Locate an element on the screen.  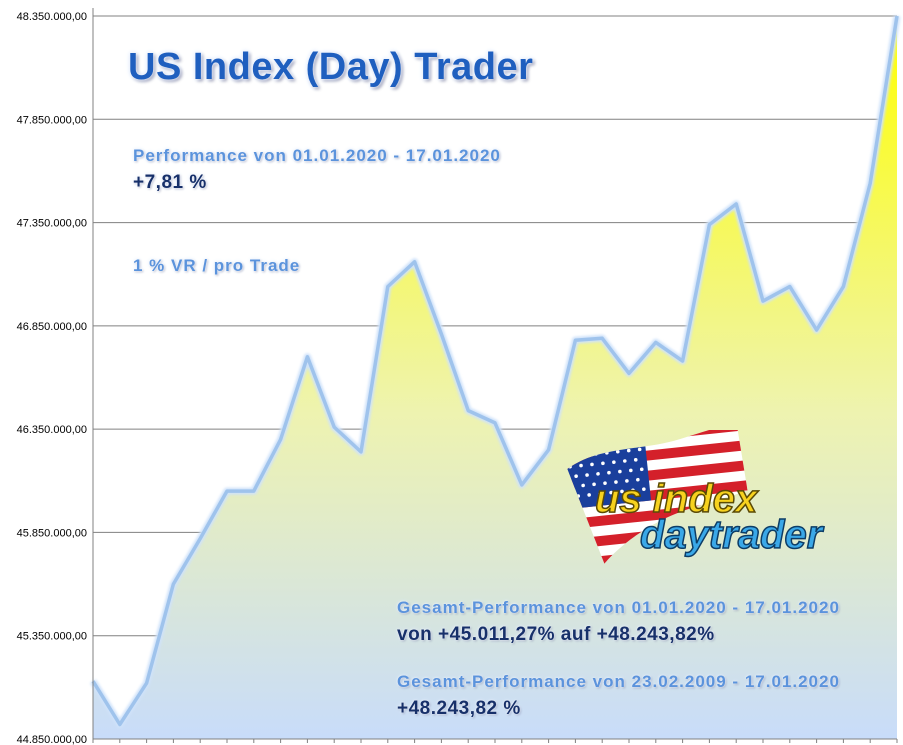
y-tick-label: 47.350.000,00 is located at coordinates (52, 224).